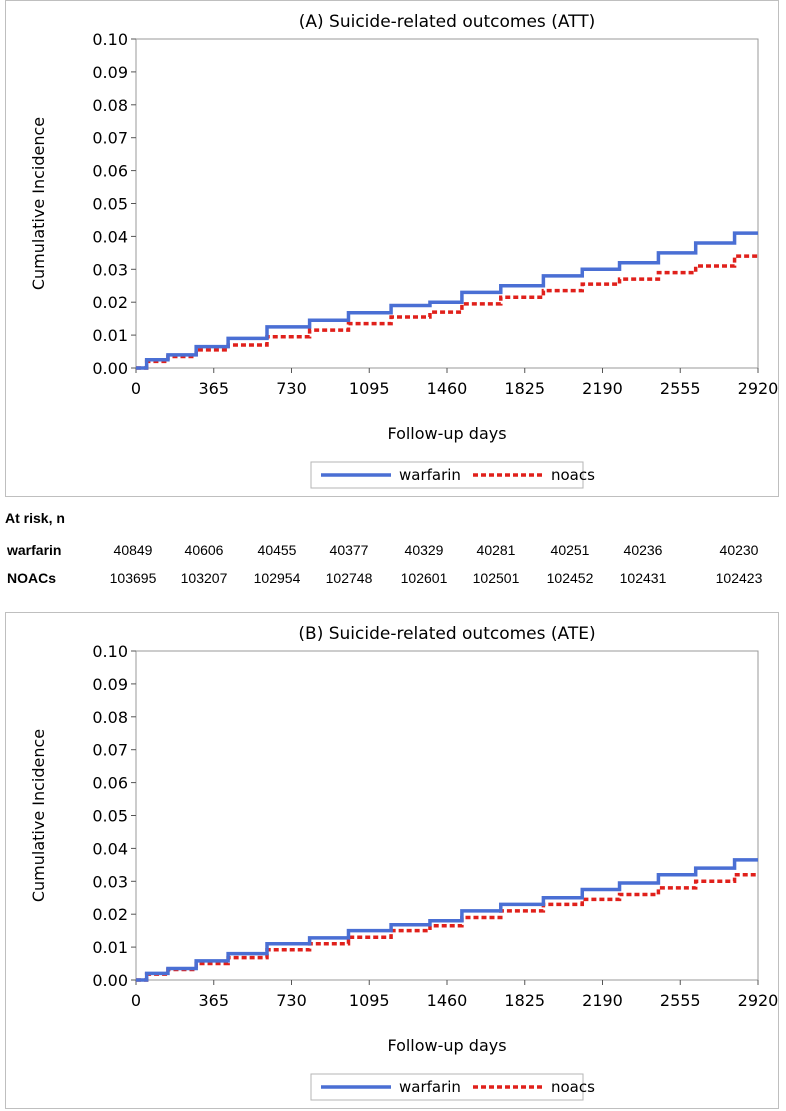 This screenshot has width=786, height=1111. I want to click on at-risk-cell: 40377, so click(349, 550).